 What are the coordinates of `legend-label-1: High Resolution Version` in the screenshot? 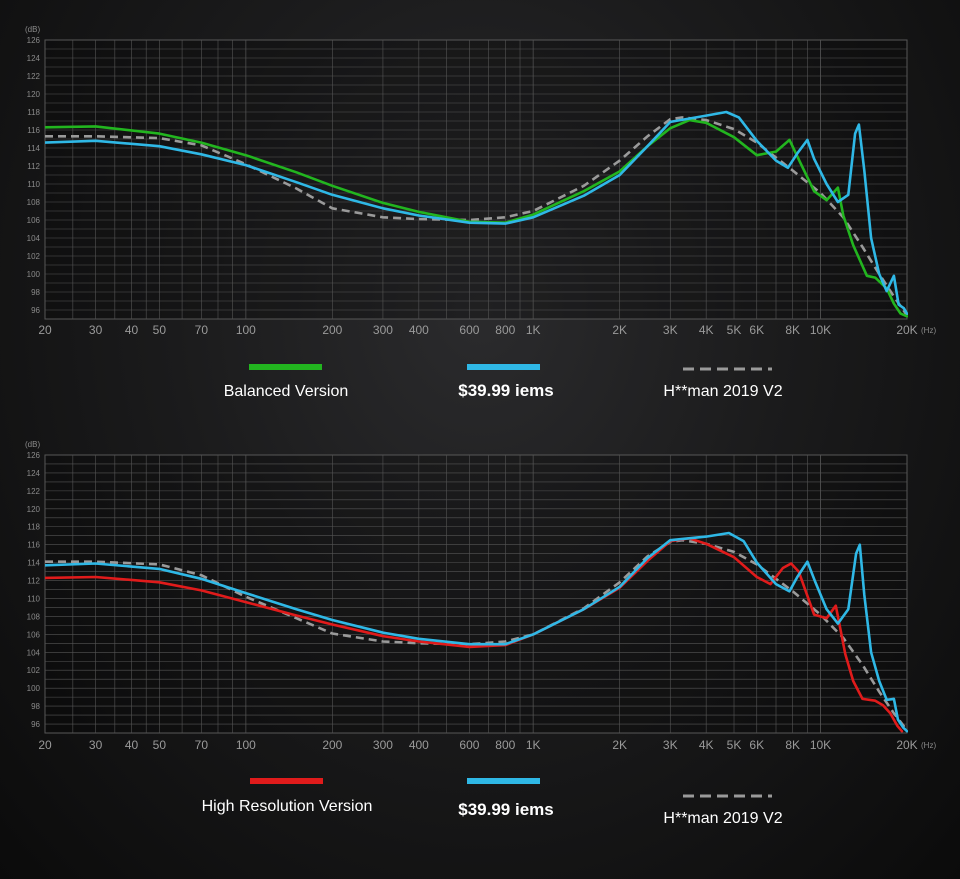 It's located at (287, 806).